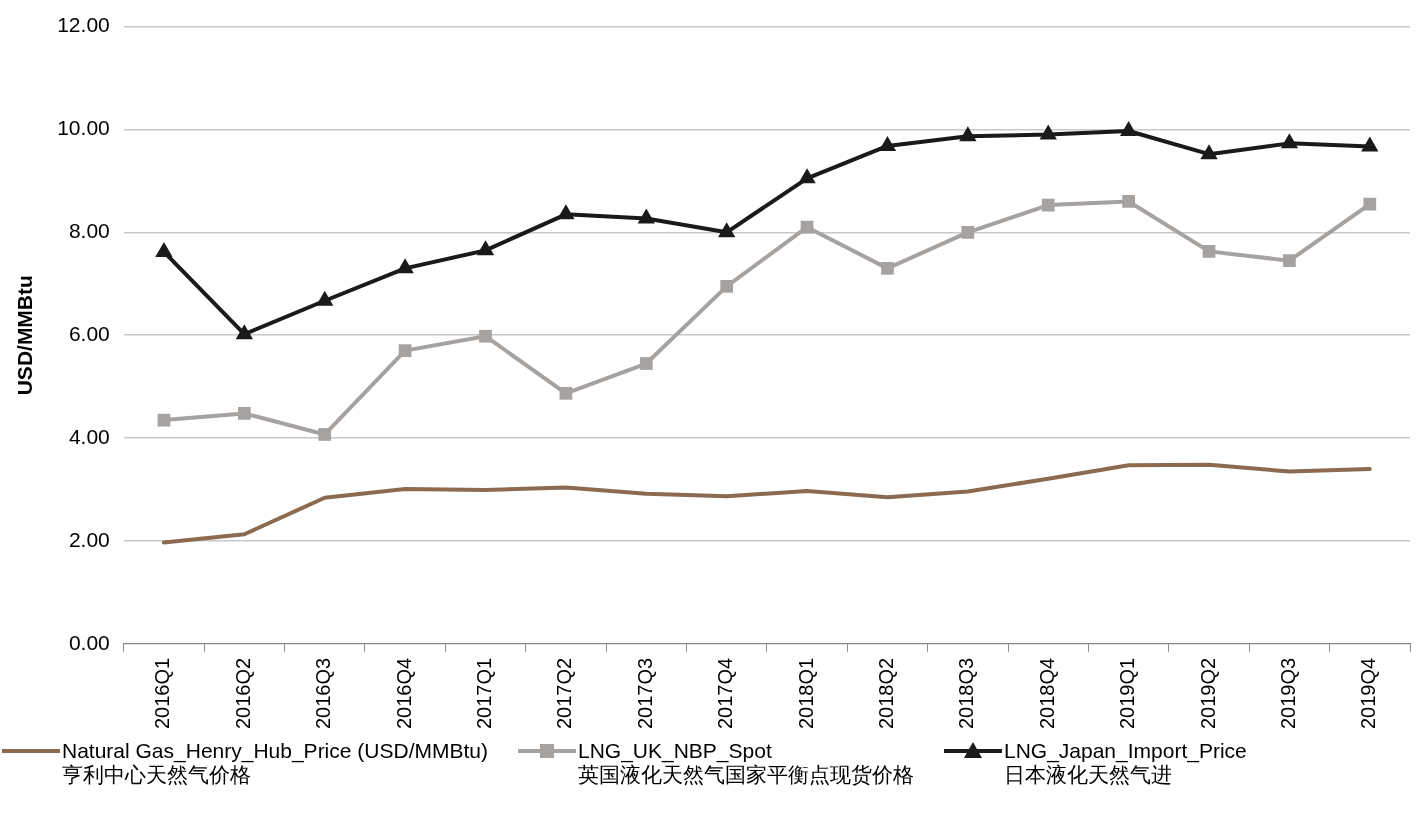 The width and height of the screenshot is (1420, 825). What do you see at coordinates (89, 334) in the screenshot?
I see `y-tick-label: 6.00` at bounding box center [89, 334].